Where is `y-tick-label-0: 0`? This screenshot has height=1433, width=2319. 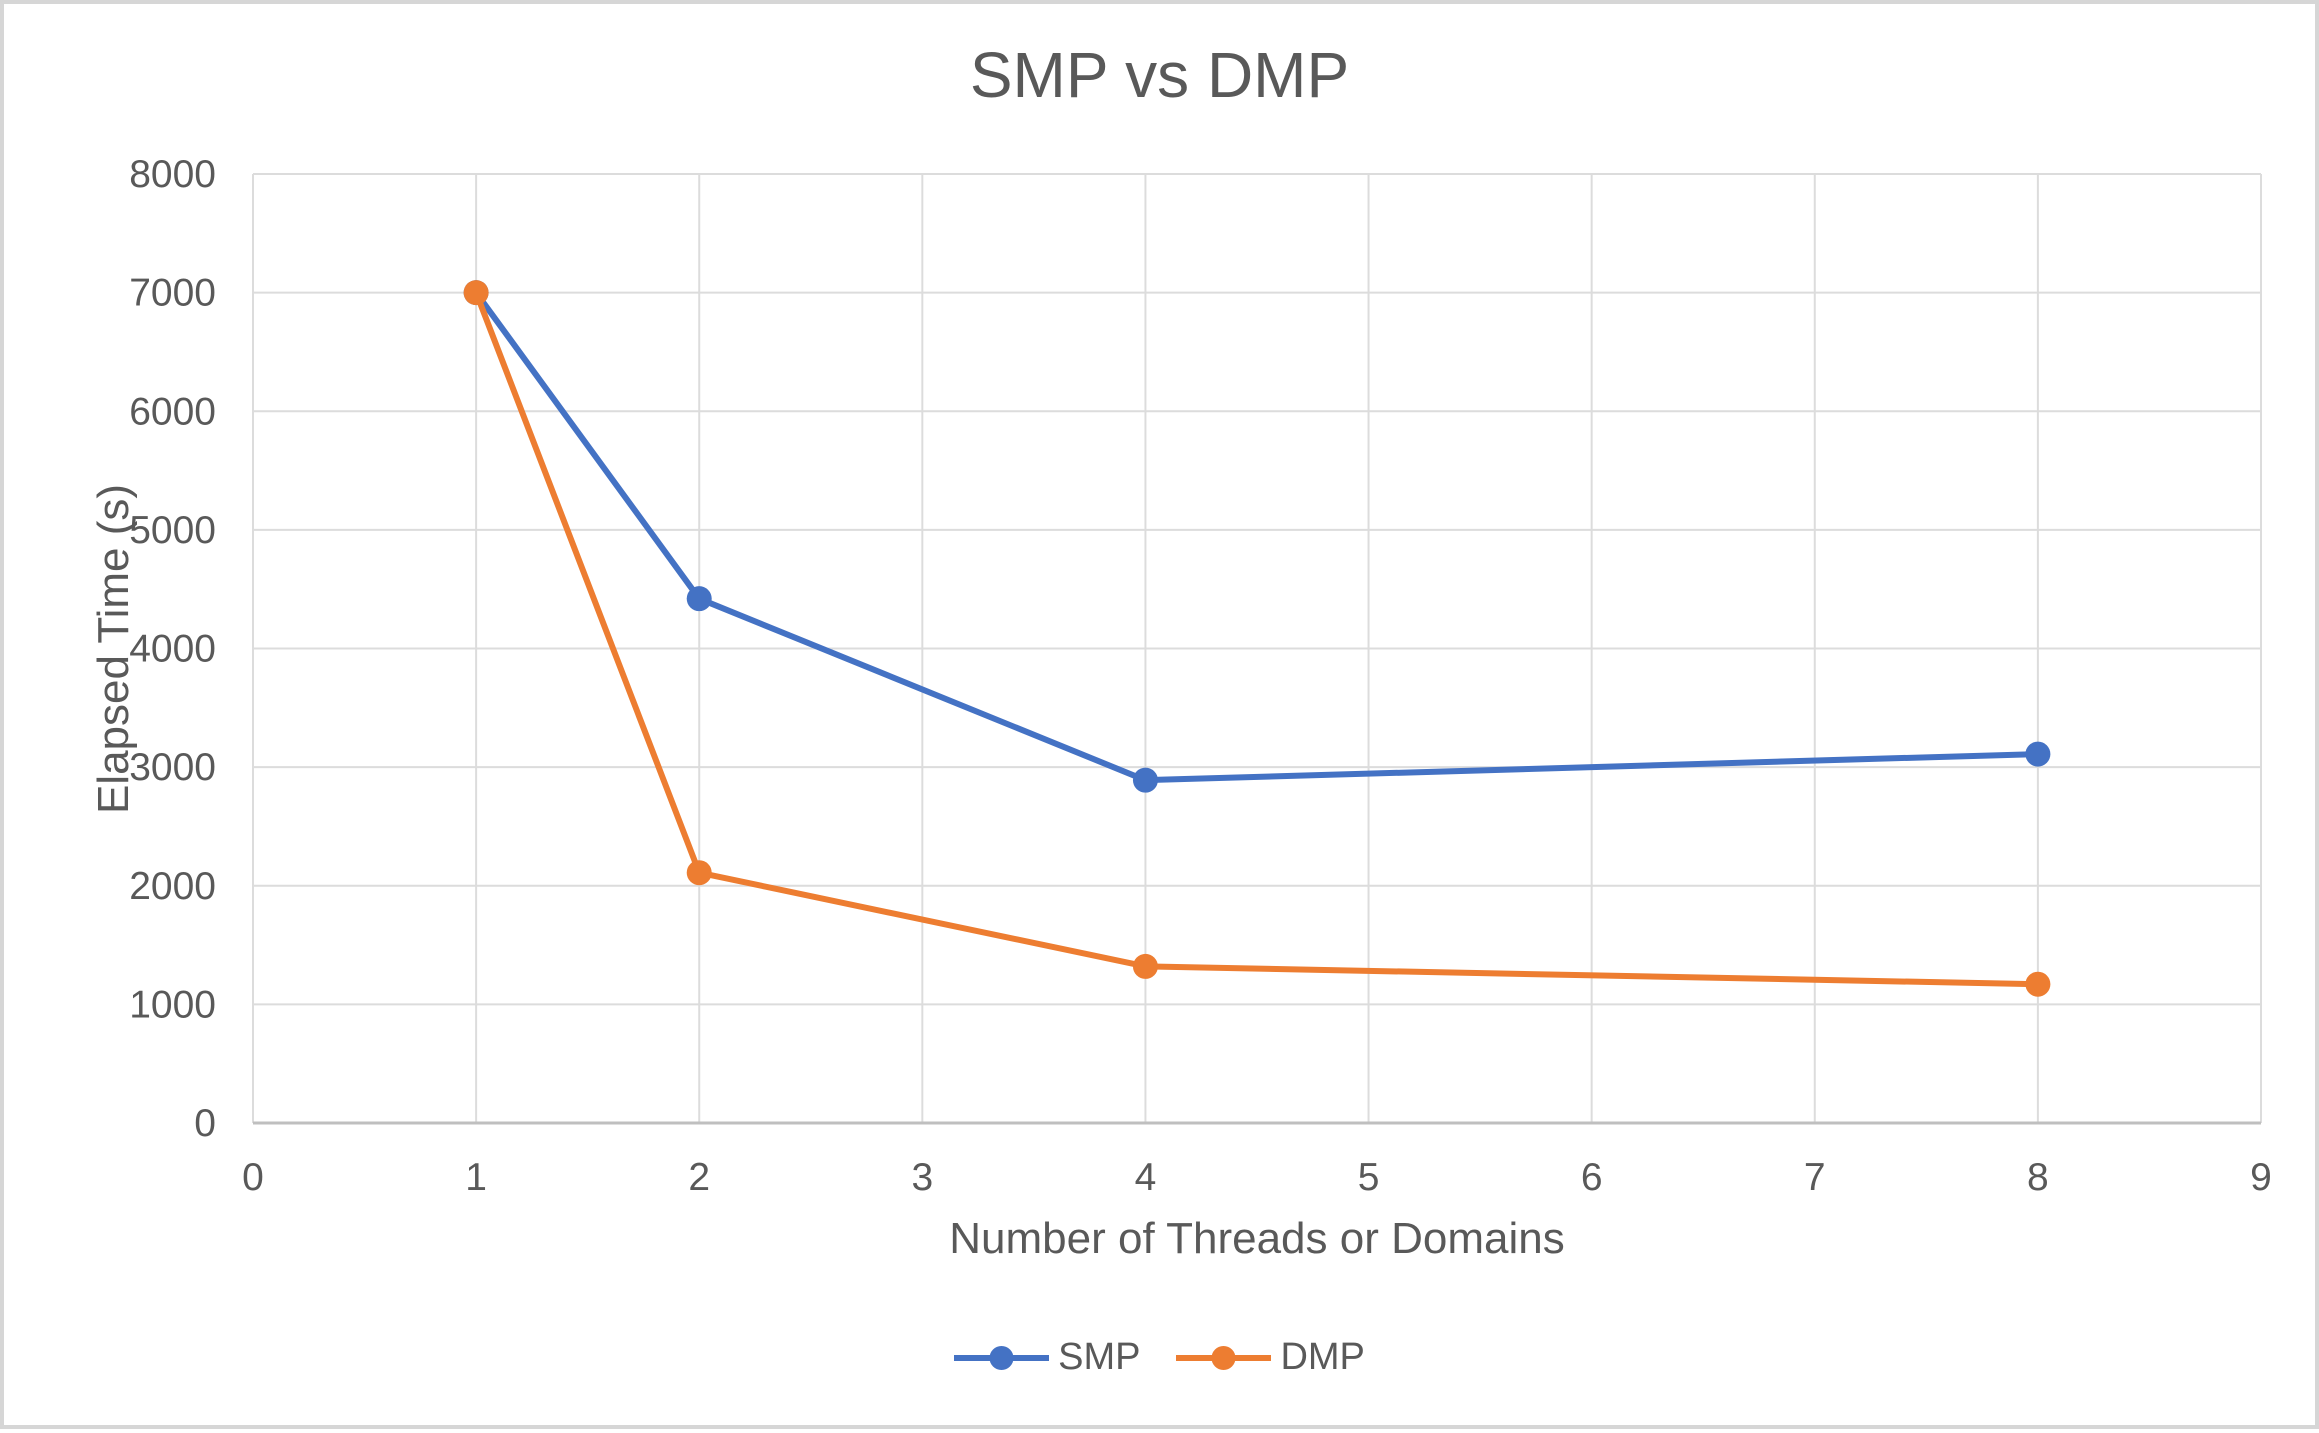
y-tick-label-0: 0 is located at coordinates (205, 1123).